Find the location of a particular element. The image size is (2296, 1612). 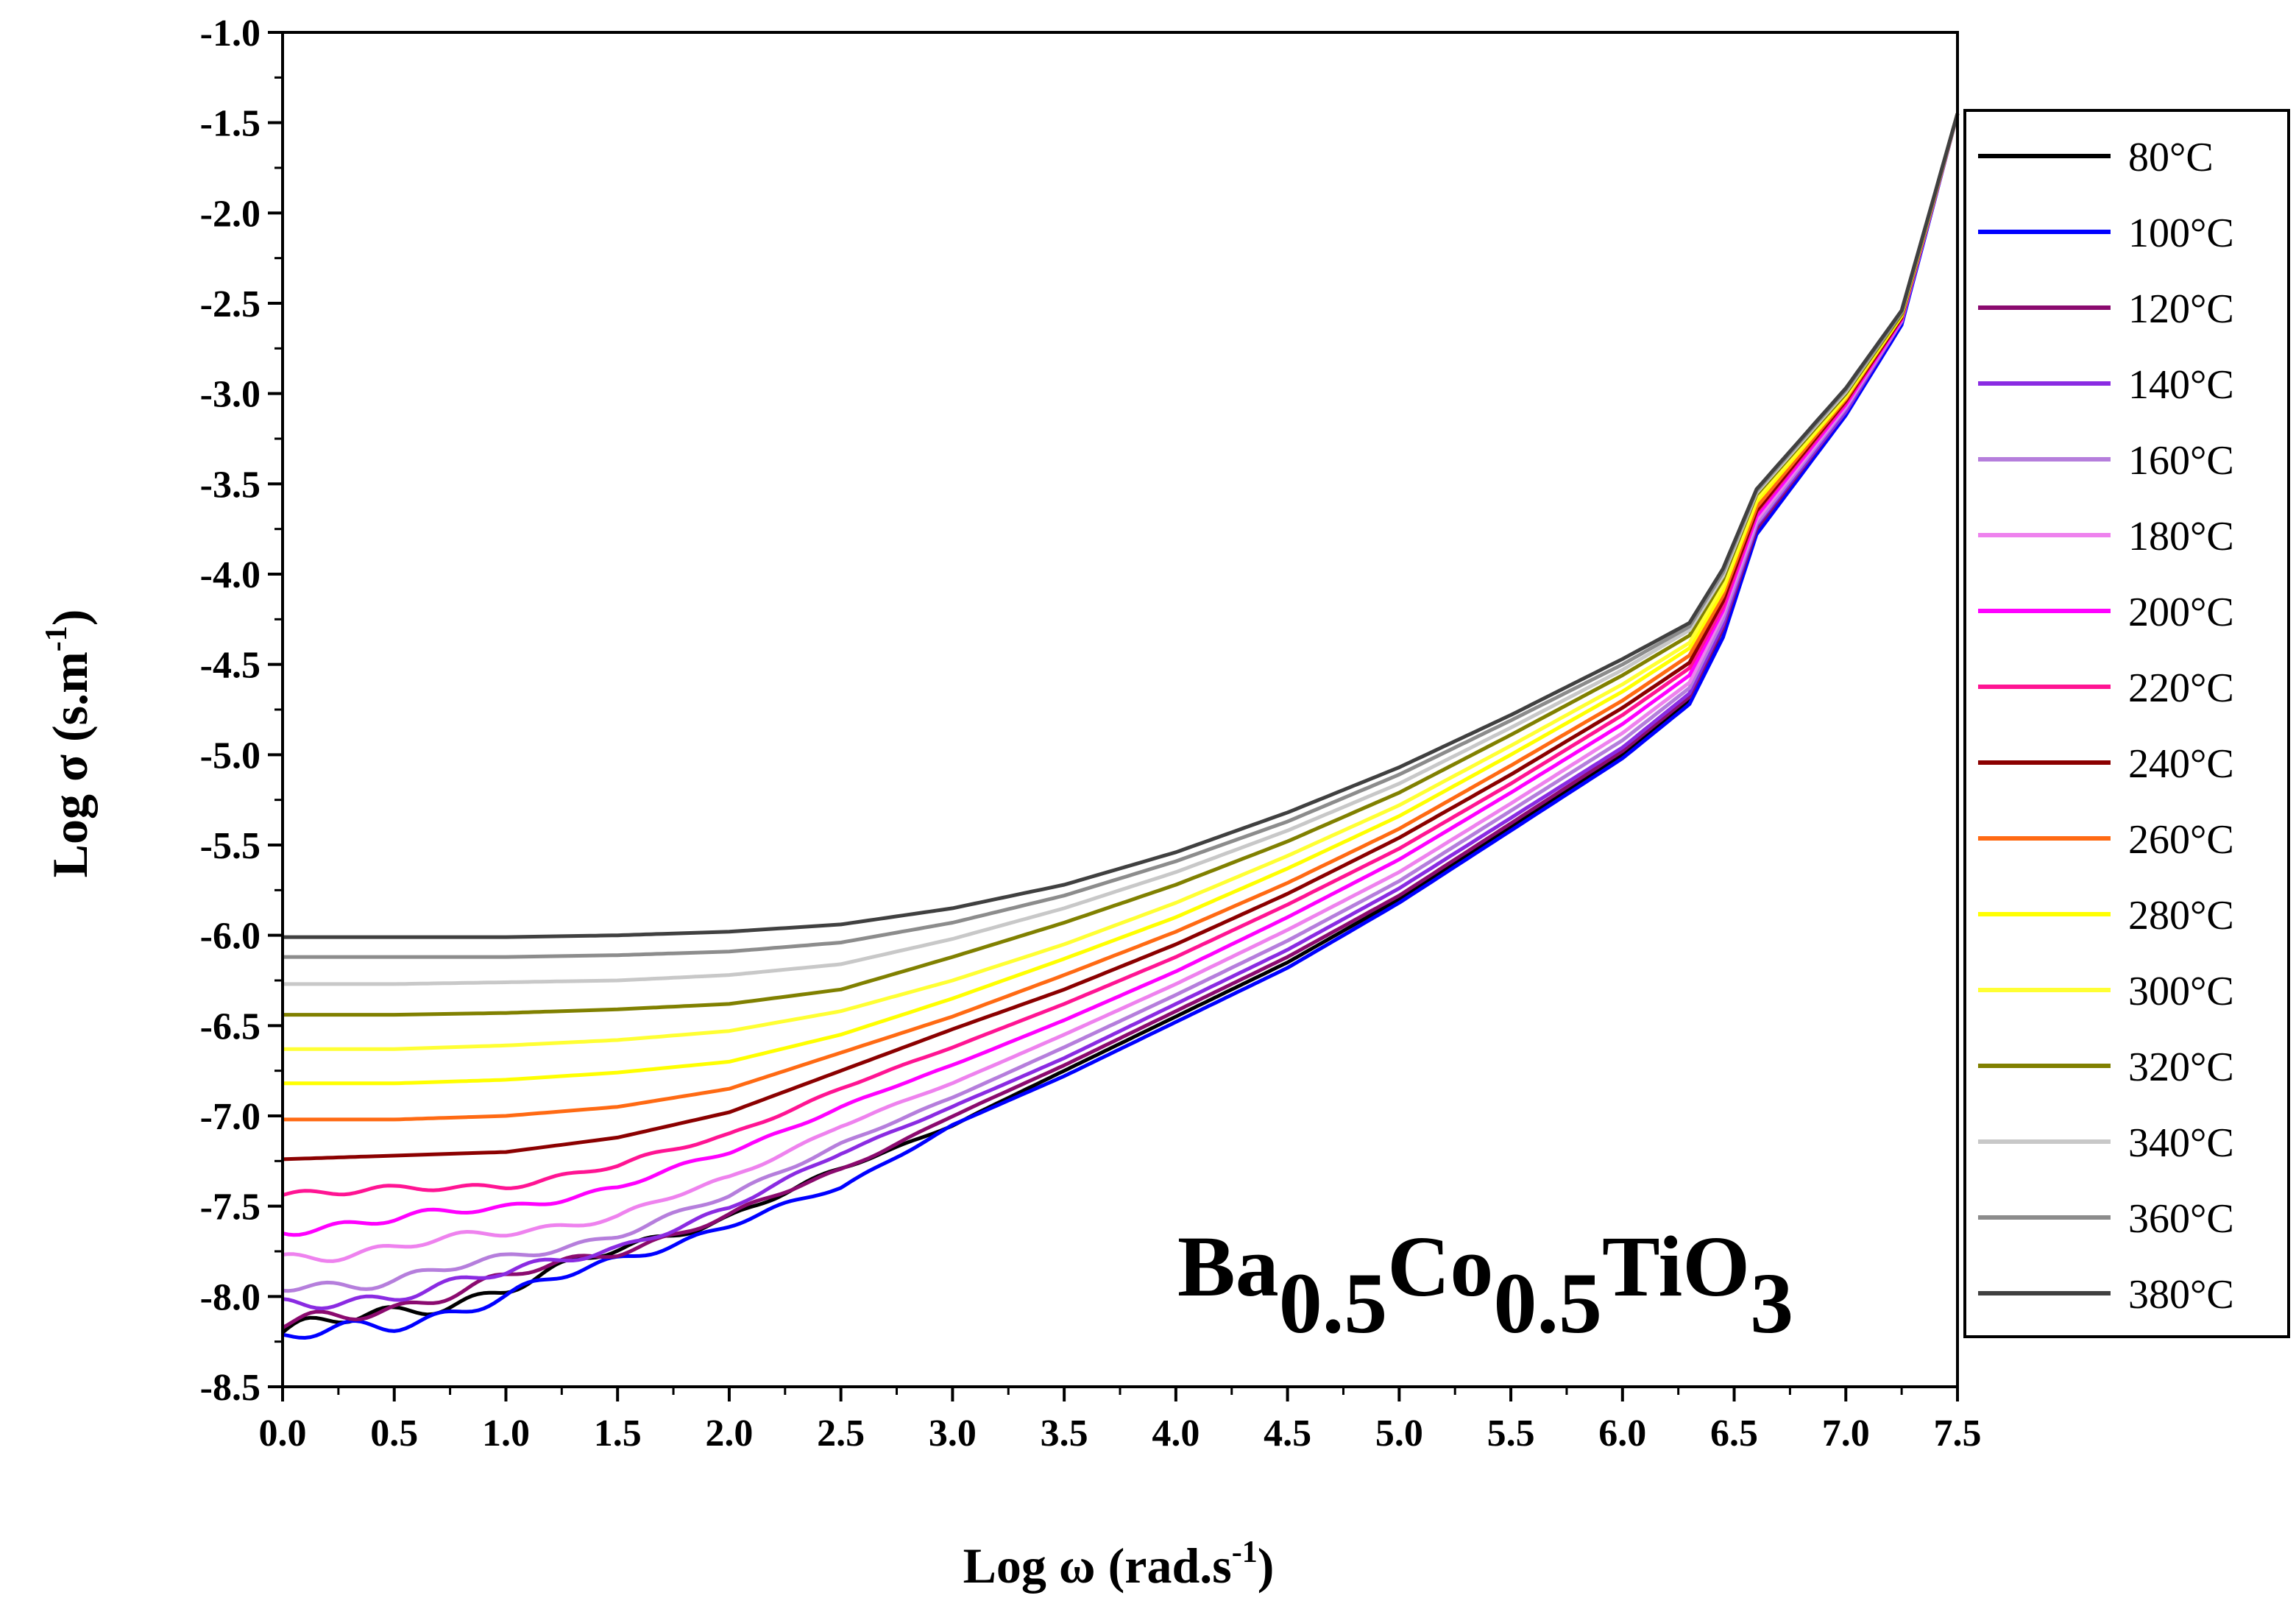

legend-label: 380°C is located at coordinates (2181, 1295).